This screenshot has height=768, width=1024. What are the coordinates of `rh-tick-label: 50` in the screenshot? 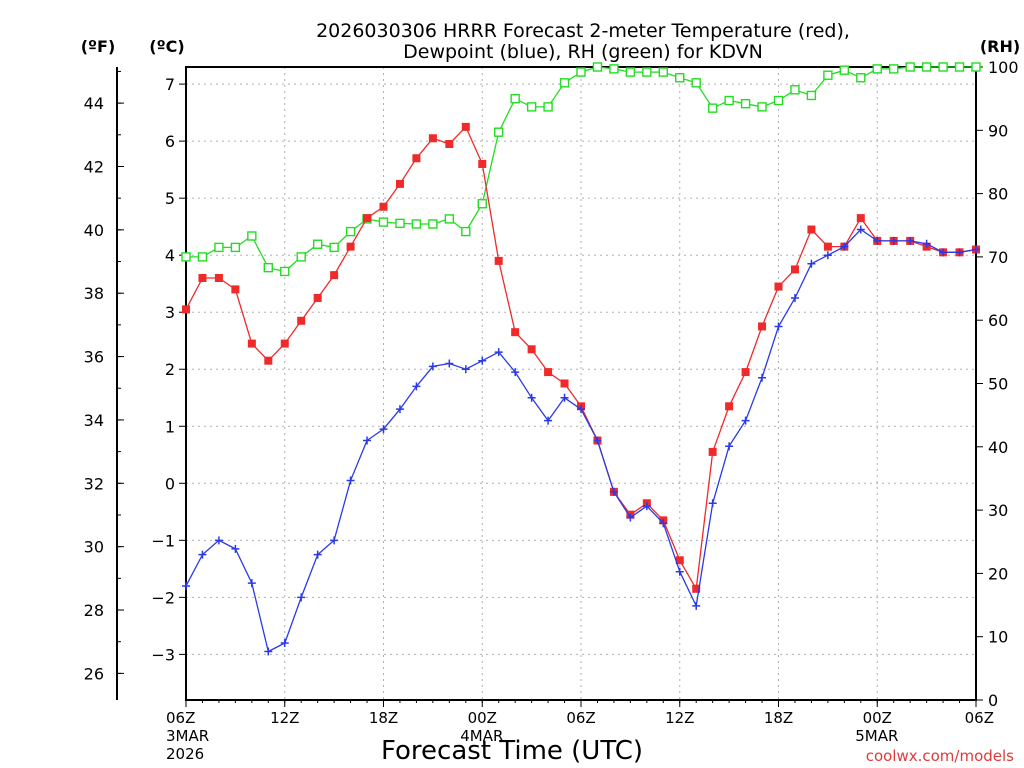 It's located at (998, 384).